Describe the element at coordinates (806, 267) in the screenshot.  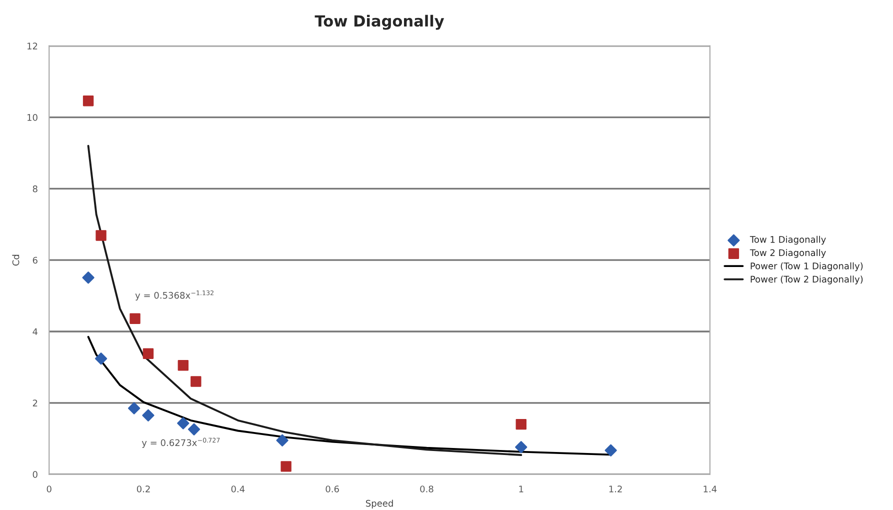
I see `legend-label: Power (Tow 1 Diagonally)` at that location.